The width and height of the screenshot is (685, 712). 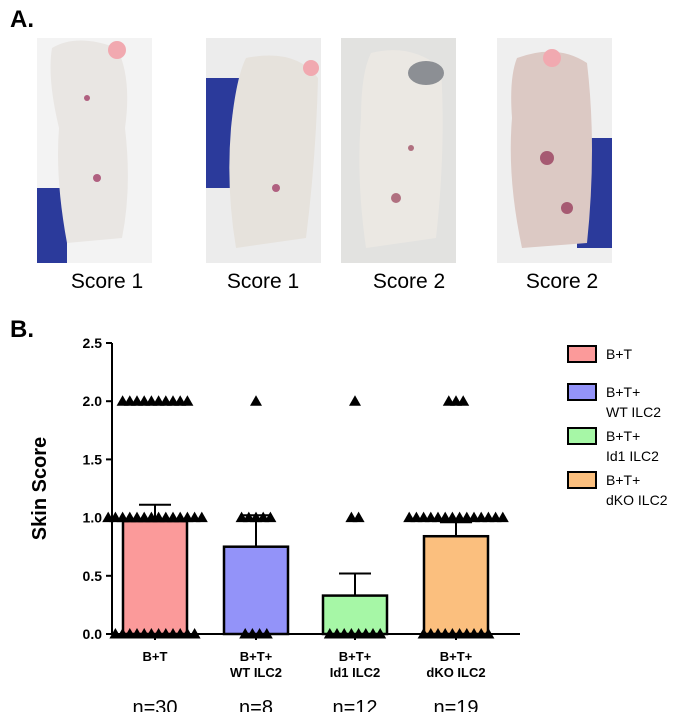 What do you see at coordinates (354, 704) in the screenshot?
I see `group-n-label: n=12` at bounding box center [354, 704].